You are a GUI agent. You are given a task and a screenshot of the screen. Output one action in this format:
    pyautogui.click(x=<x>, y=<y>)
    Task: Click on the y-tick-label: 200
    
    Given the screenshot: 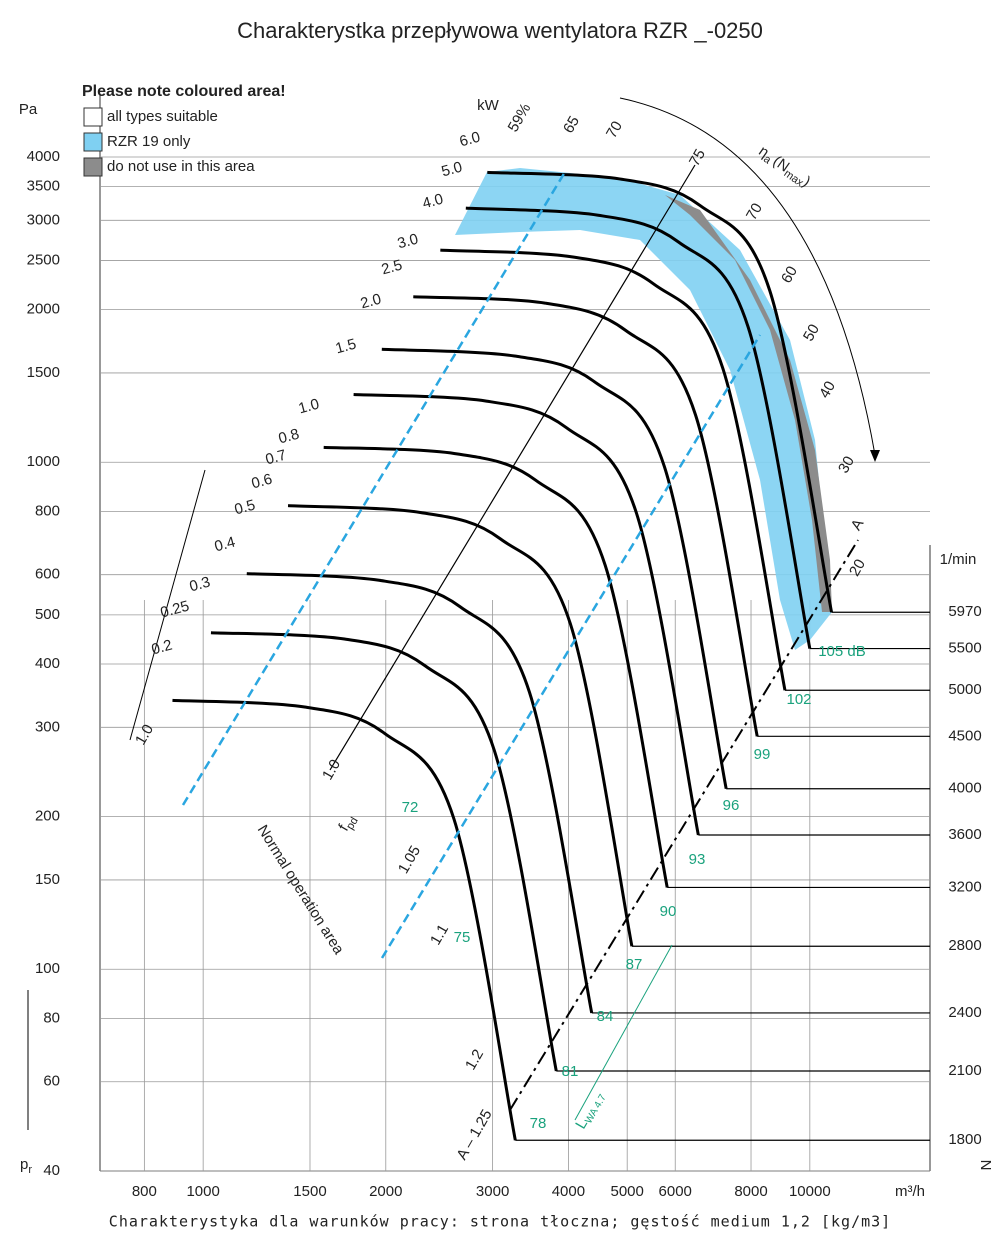 What is the action you would take?
    pyautogui.click(x=47, y=816)
    